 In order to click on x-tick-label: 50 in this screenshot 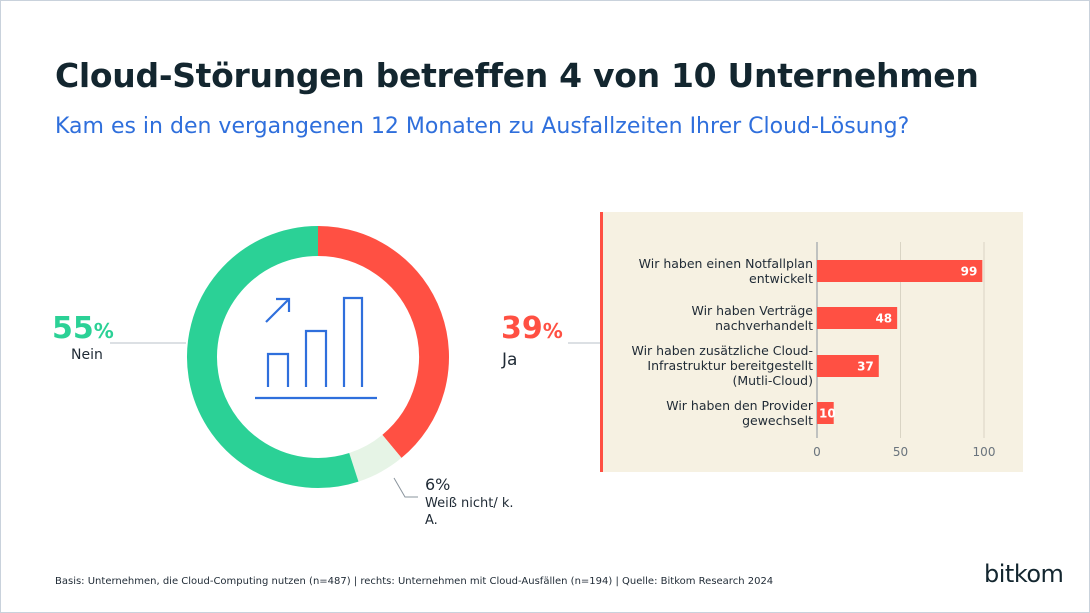, I will do `click(900, 452)`.